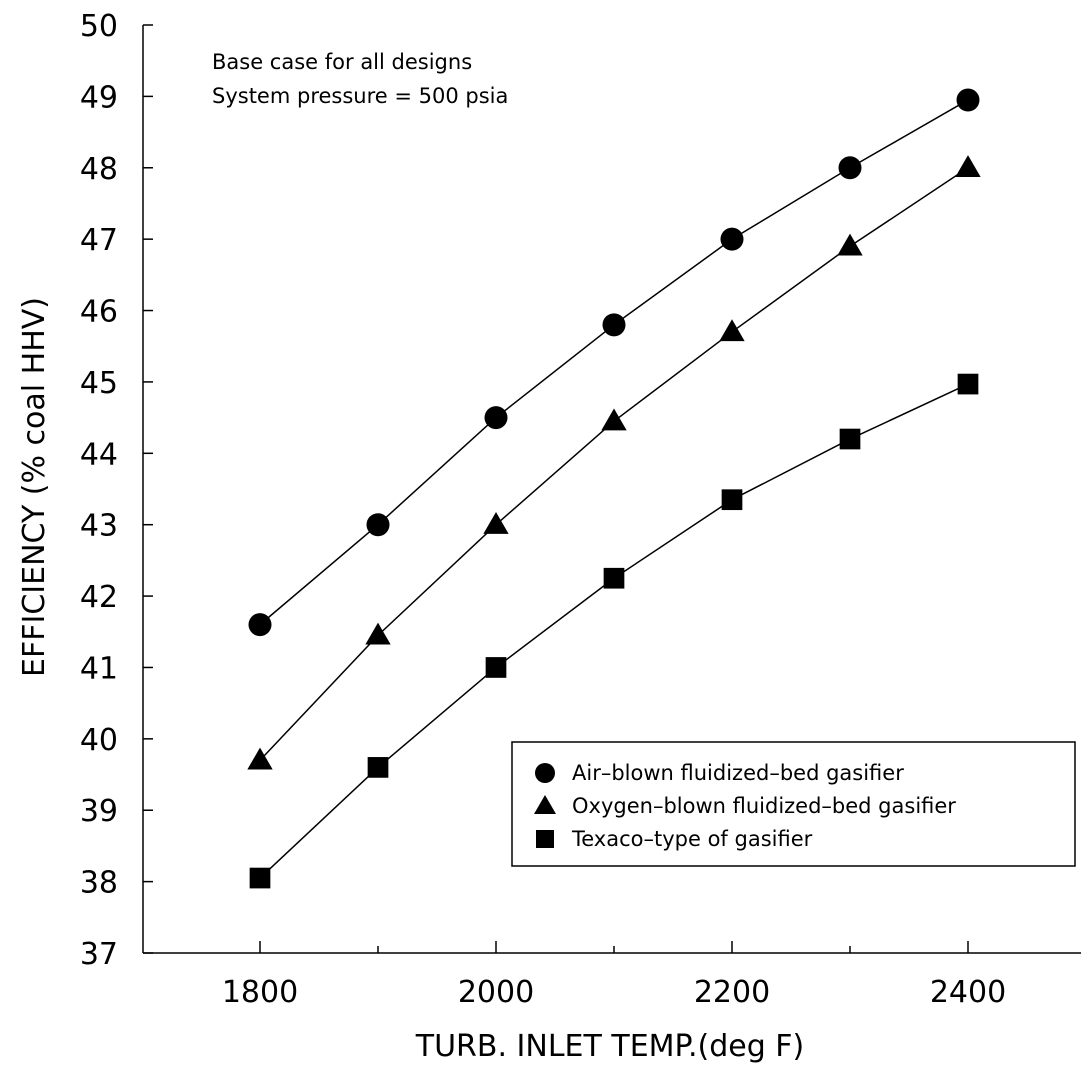 The width and height of the screenshot is (1081, 1076). I want to click on y-tick-label: 43, so click(99, 526).